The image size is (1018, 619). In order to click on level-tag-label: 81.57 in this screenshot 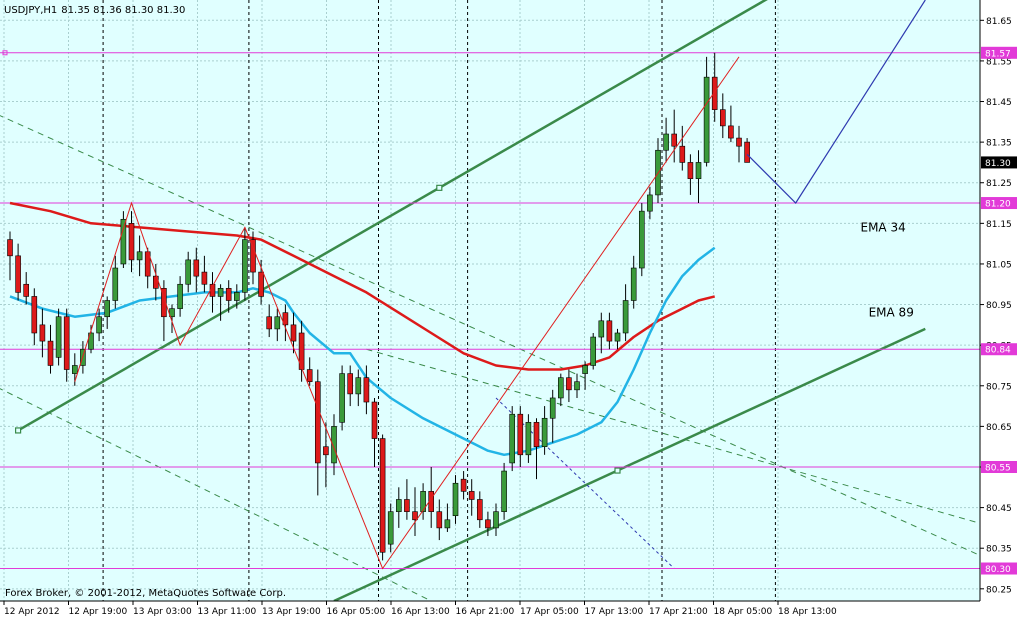, I will do `click(998, 54)`.